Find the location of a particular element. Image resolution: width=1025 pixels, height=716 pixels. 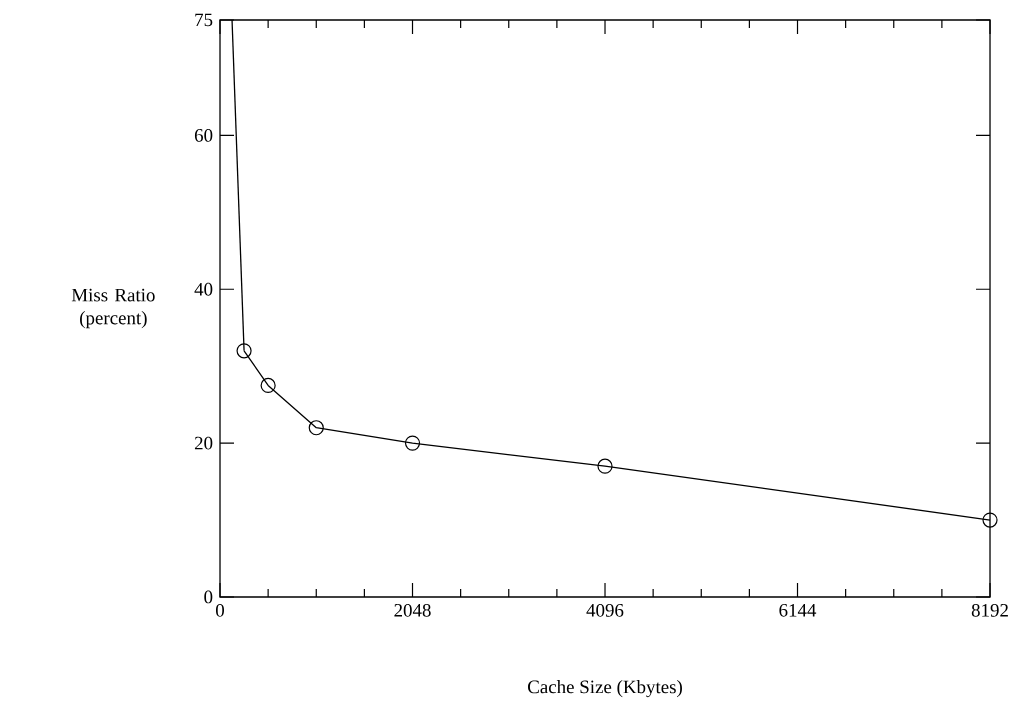

y-tick-label: 20 is located at coordinates (203, 443).